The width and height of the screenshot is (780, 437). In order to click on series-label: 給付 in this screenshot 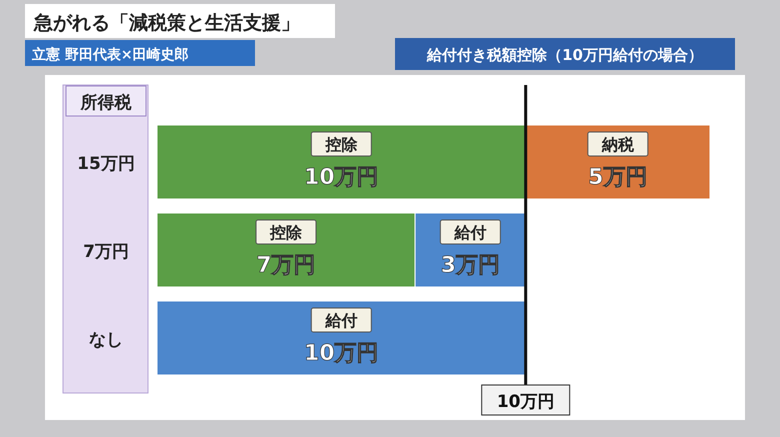, I will do `click(469, 232)`.